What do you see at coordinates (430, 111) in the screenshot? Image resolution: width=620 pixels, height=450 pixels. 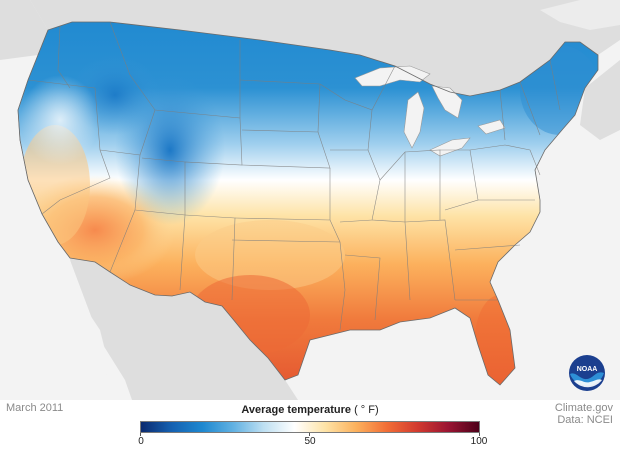 I see `great-lakes` at bounding box center [430, 111].